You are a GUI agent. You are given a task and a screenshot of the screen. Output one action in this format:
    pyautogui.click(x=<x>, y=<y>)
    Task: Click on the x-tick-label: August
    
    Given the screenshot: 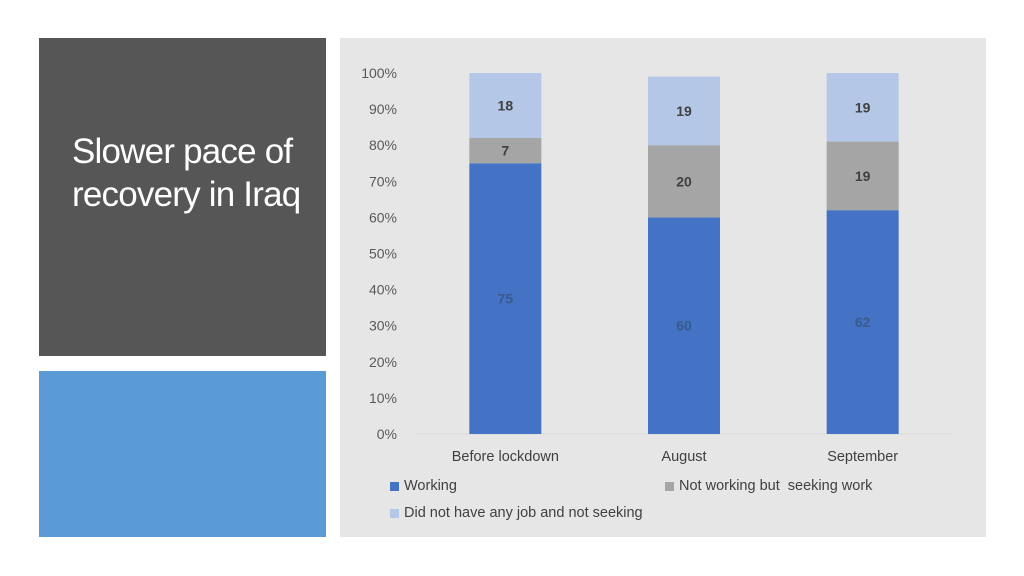 What is the action you would take?
    pyautogui.click(x=683, y=457)
    